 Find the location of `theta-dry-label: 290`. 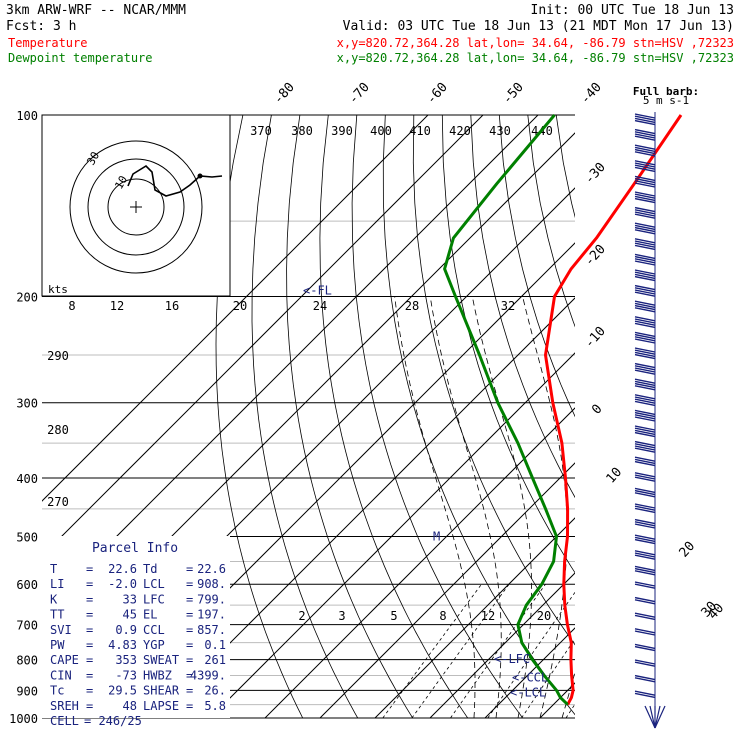

theta-dry-label: 290 is located at coordinates (58, 356).